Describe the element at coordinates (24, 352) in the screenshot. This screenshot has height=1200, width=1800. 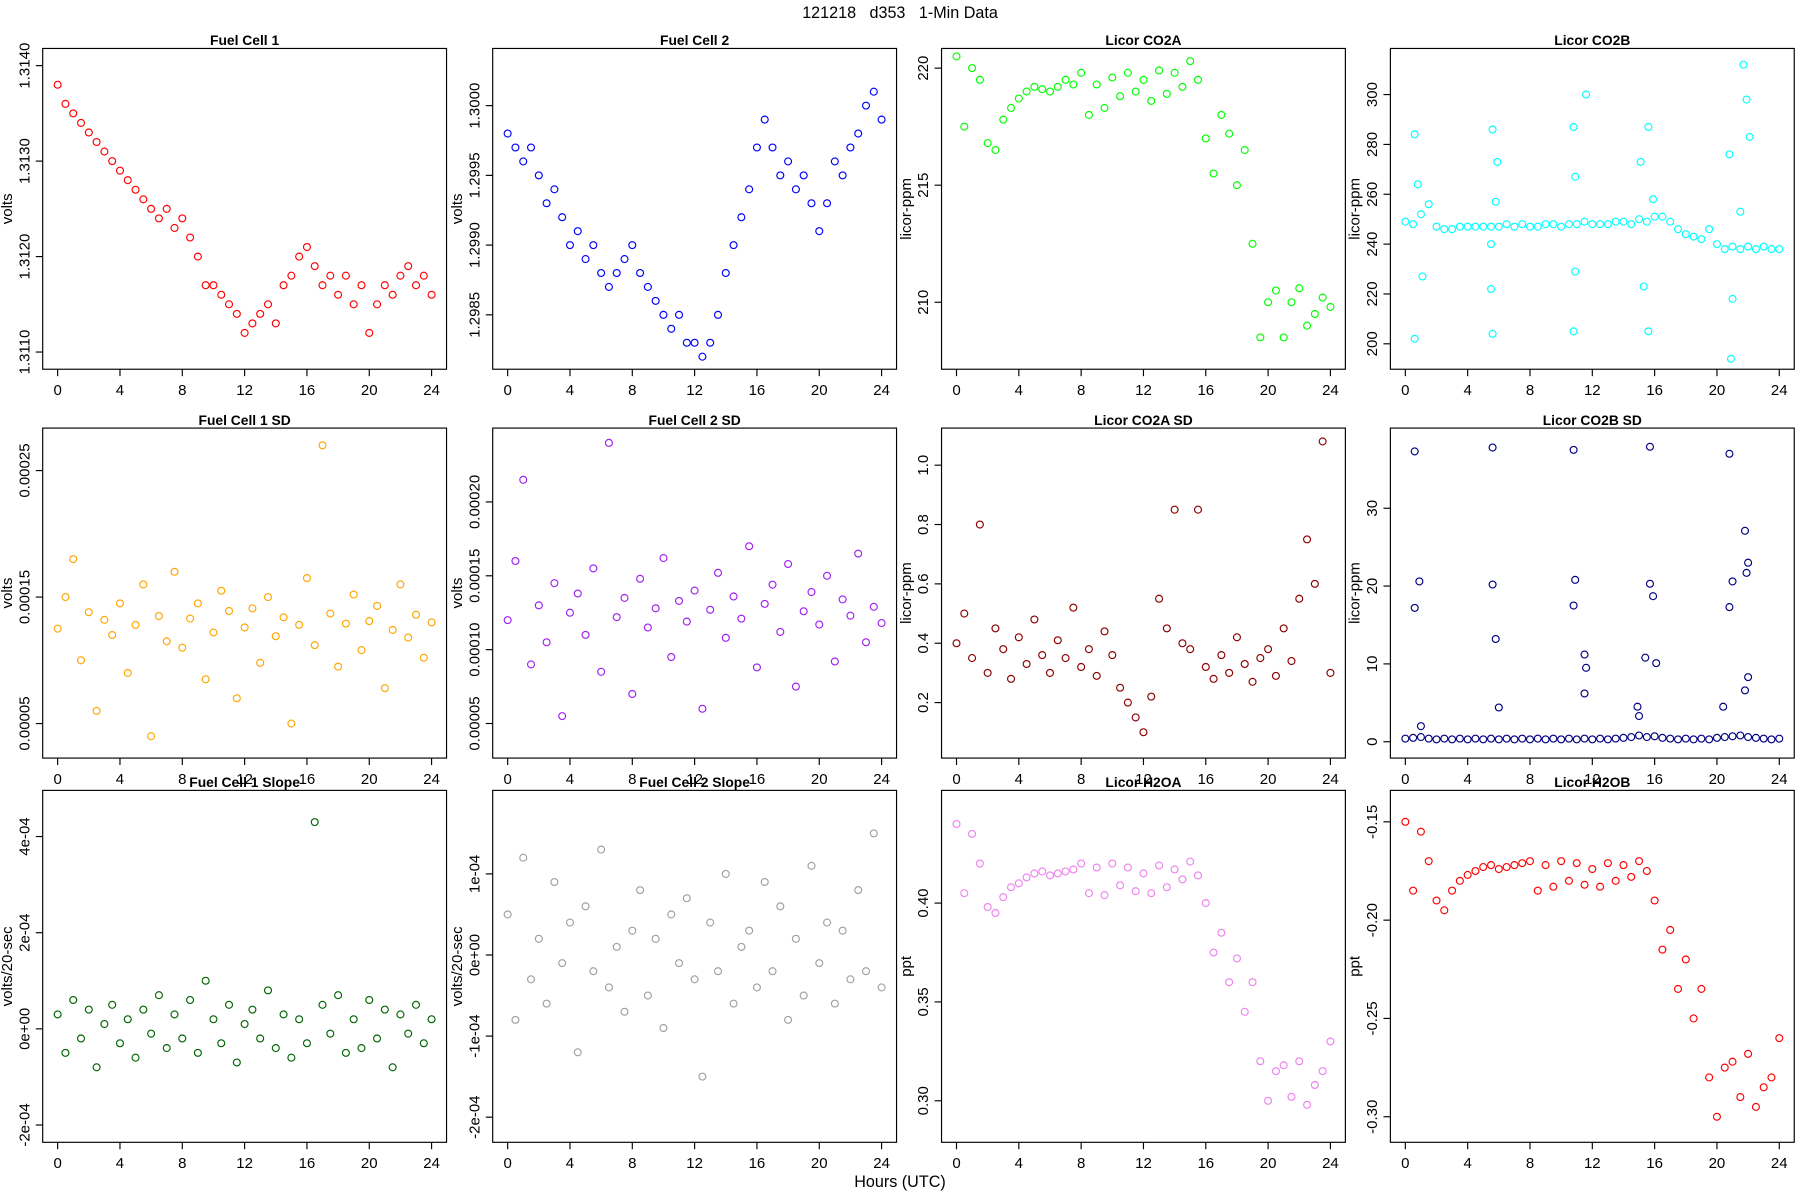
I see `y-tick-label: 1.3110` at that location.